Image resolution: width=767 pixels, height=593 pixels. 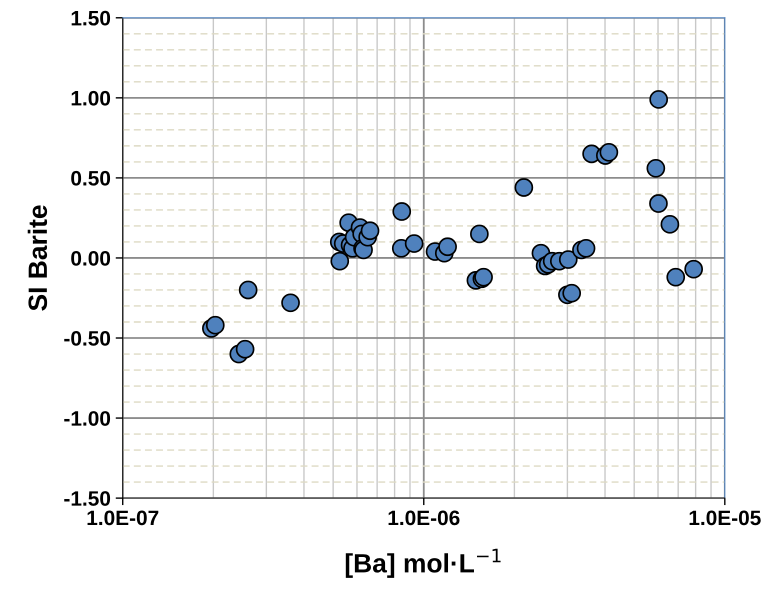 What do you see at coordinates (87, 418) in the screenshot?
I see `y-tick-label: -1.00` at bounding box center [87, 418].